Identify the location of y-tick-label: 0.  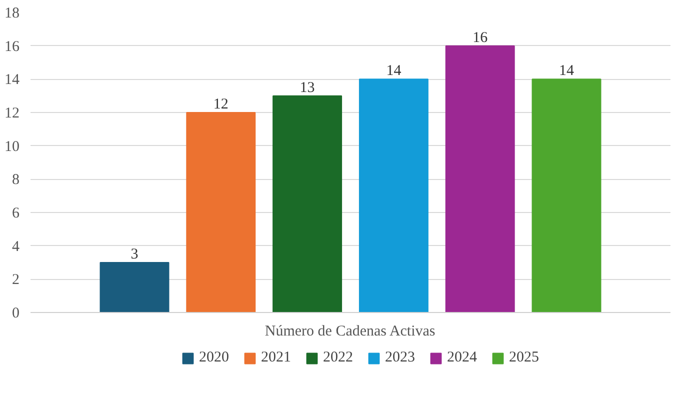
(16, 314).